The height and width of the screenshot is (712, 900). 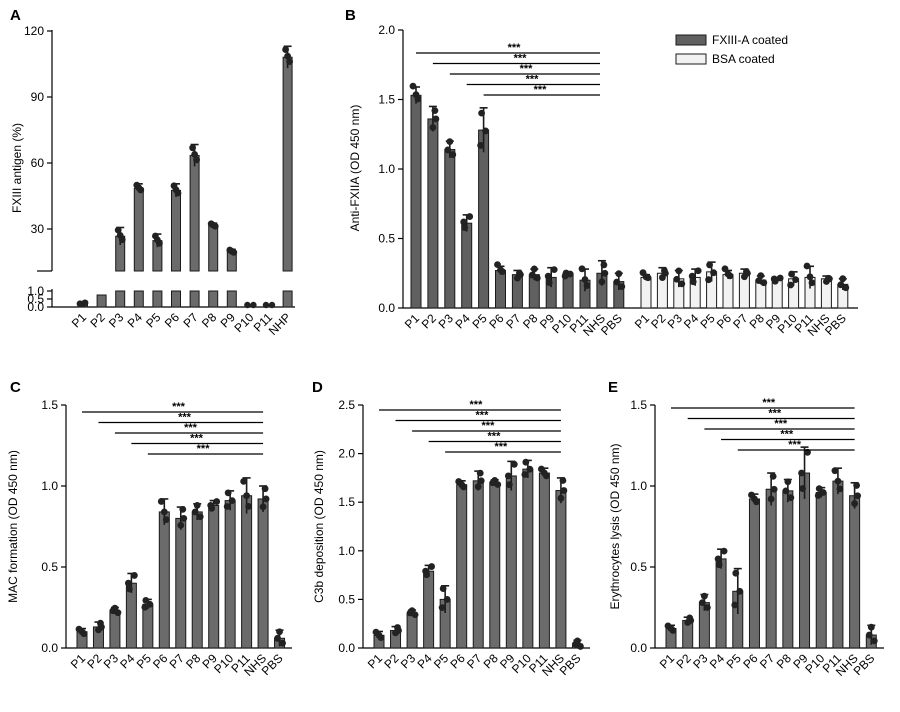 I want to click on panel-c-y-axis-title: MAC formation (OD 450 nm), so click(x=13, y=526).